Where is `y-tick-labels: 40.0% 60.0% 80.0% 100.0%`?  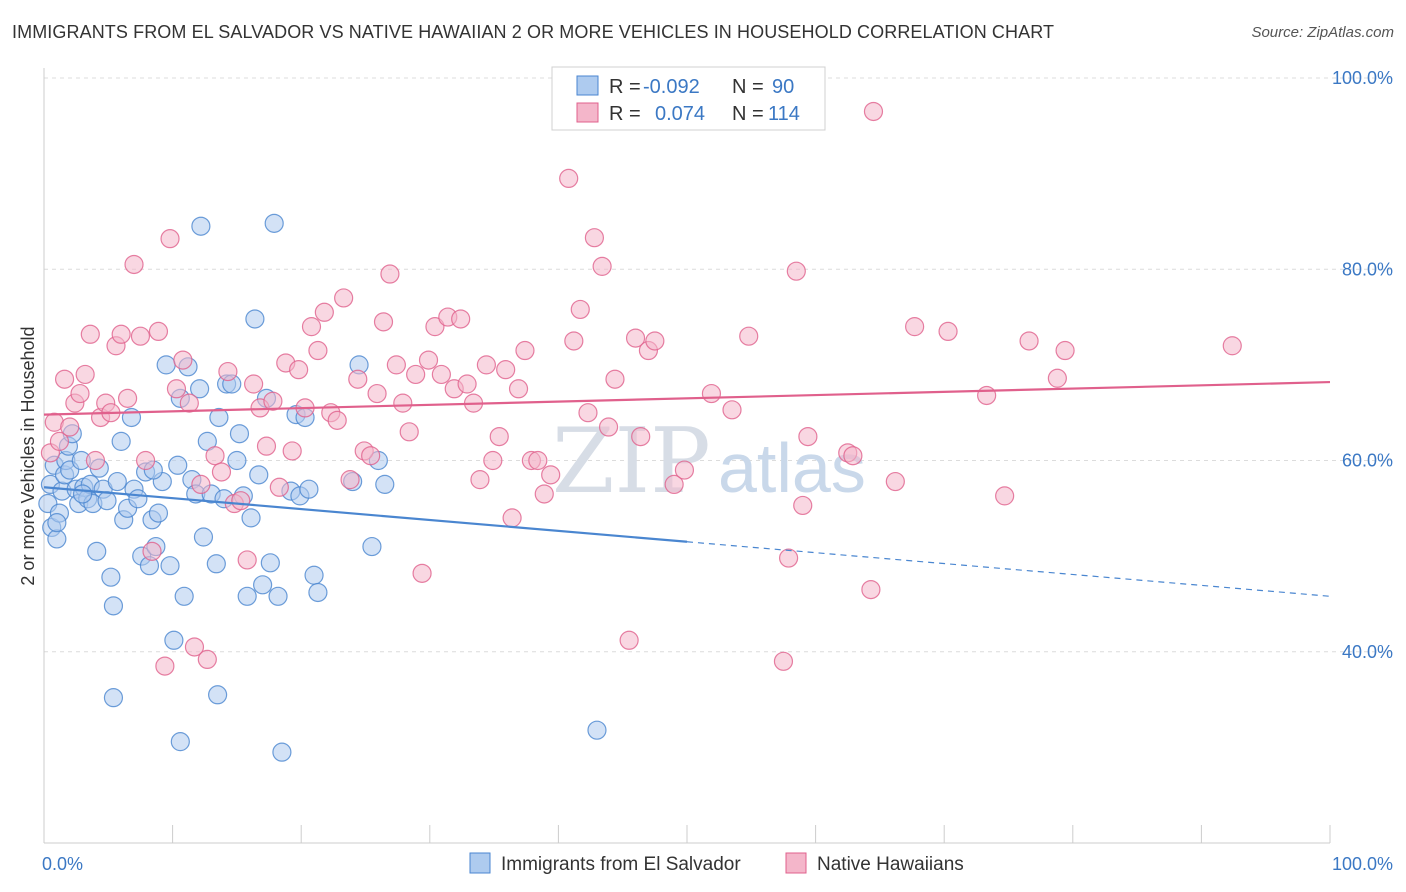 y-tick-labels: 40.0% 60.0% 80.0% 100.0% is located at coordinates (1362, 365).